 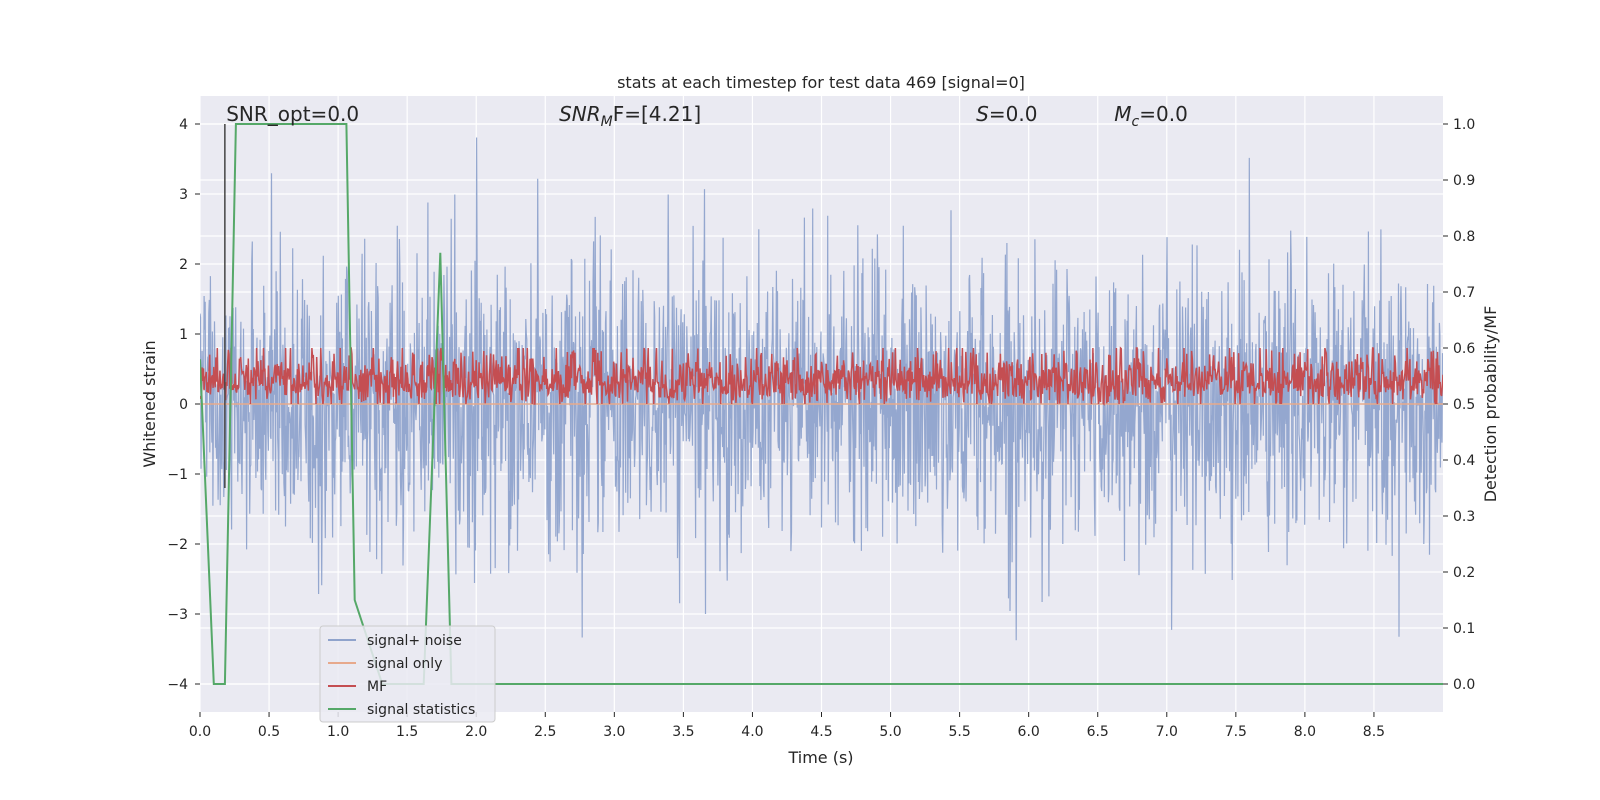 What do you see at coordinates (1464, 405) in the screenshot?
I see `y-tick-label-right: 0.5` at bounding box center [1464, 405].